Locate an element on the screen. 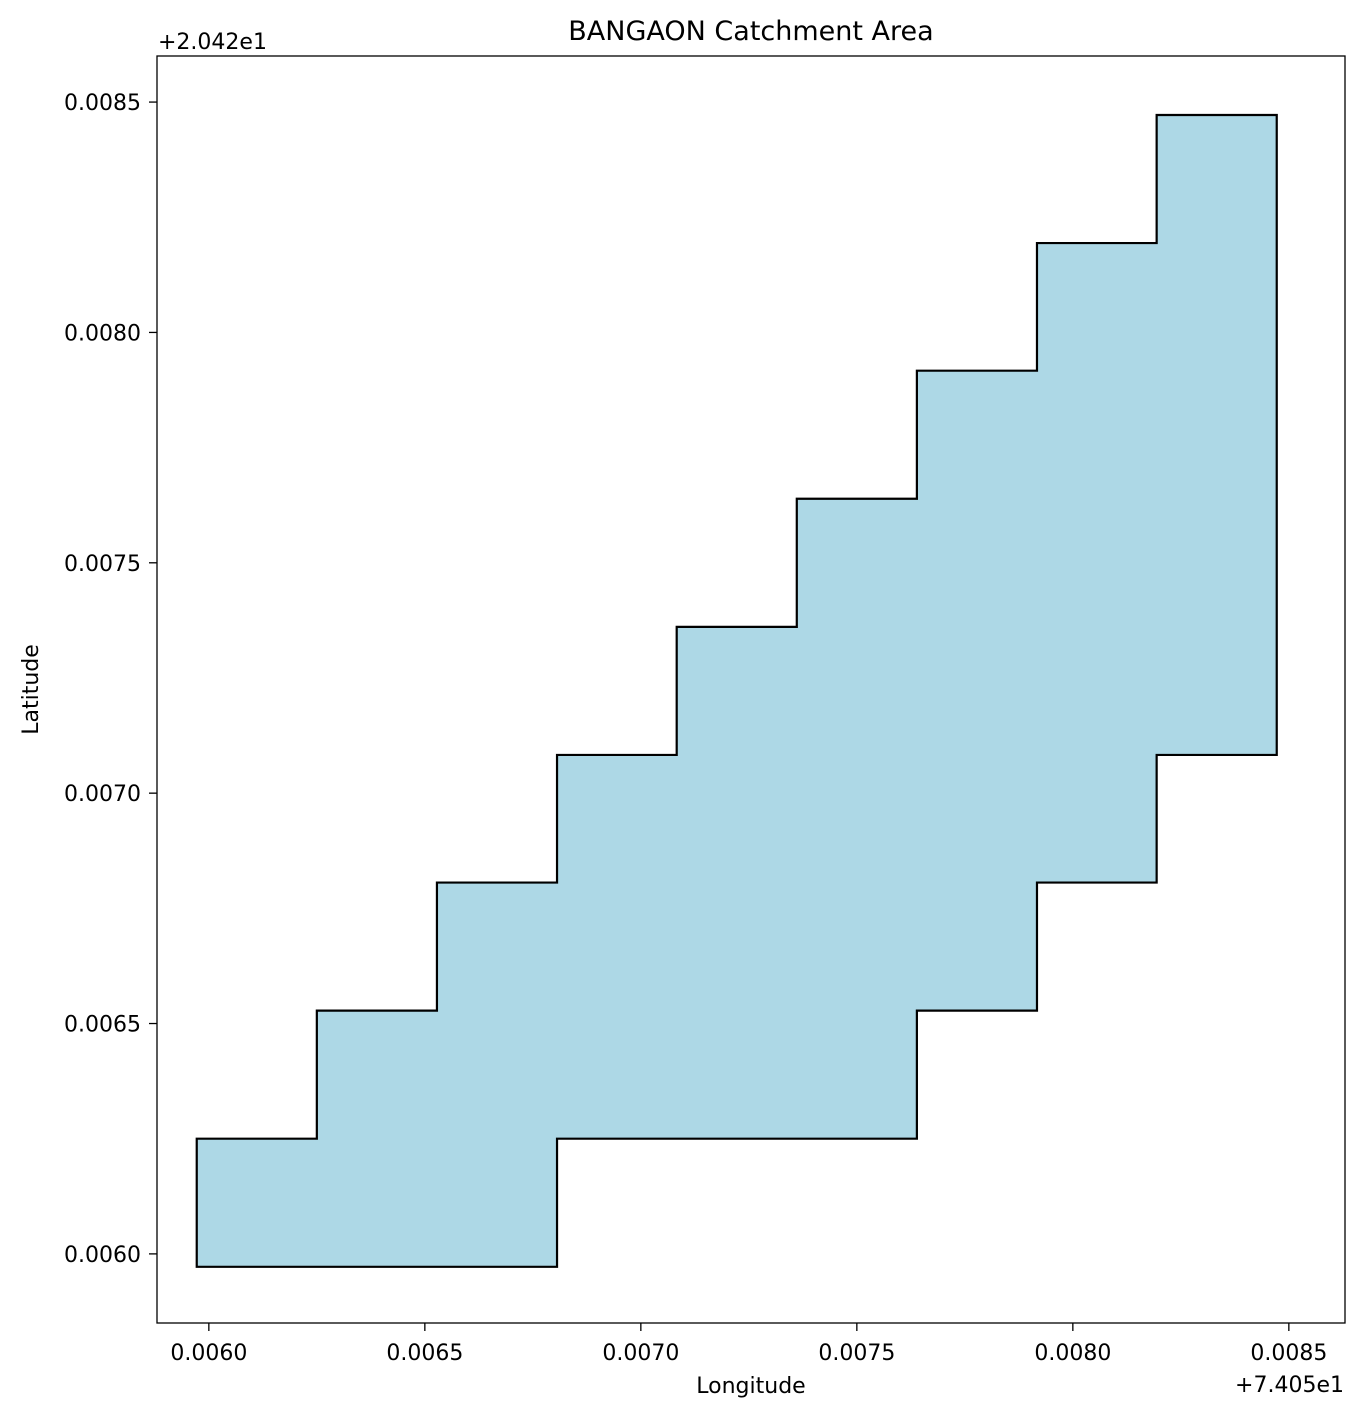 This screenshot has height=1417, width=1364. x-axis-offset-label: +7.405e1 is located at coordinates (1289, 1385).